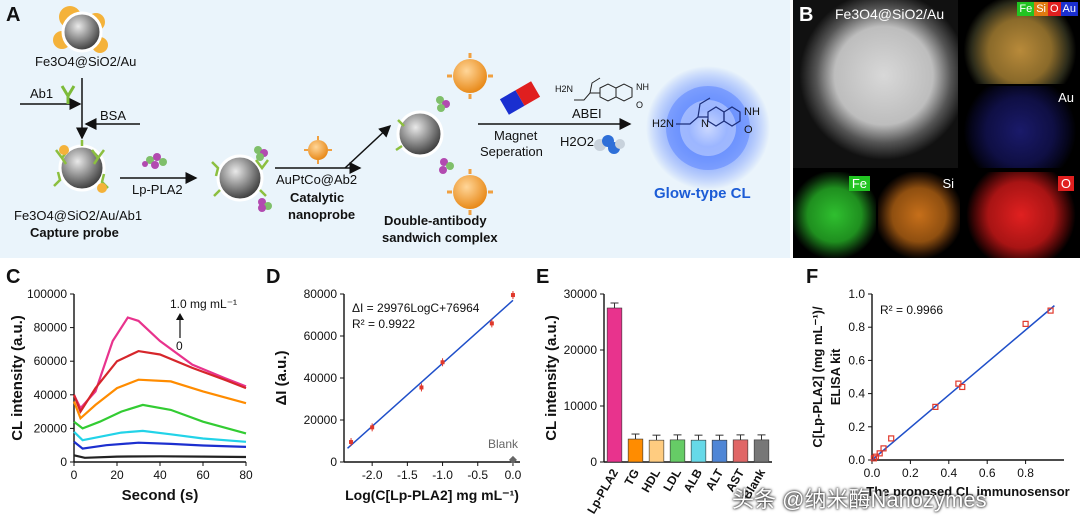 The image size is (1080, 531). I want to click on haadf-title: Fe3O4@SiO2/Au, so click(890, 14).